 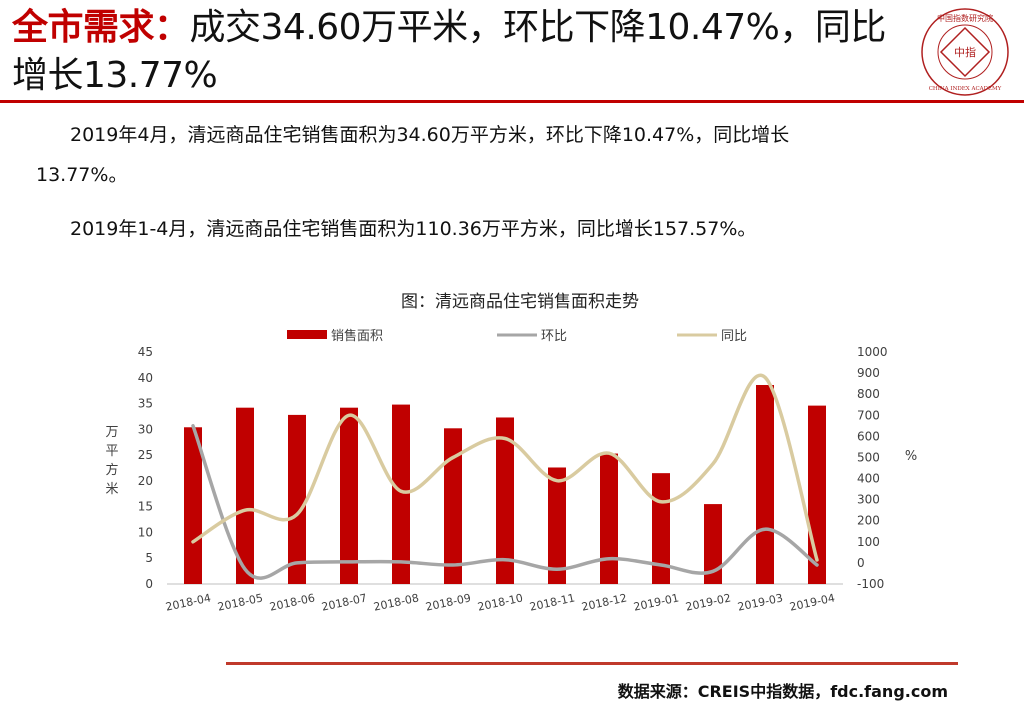 What do you see at coordinates (872, 352) in the screenshot?
I see `right-y-tick-label: 1000` at bounding box center [872, 352].